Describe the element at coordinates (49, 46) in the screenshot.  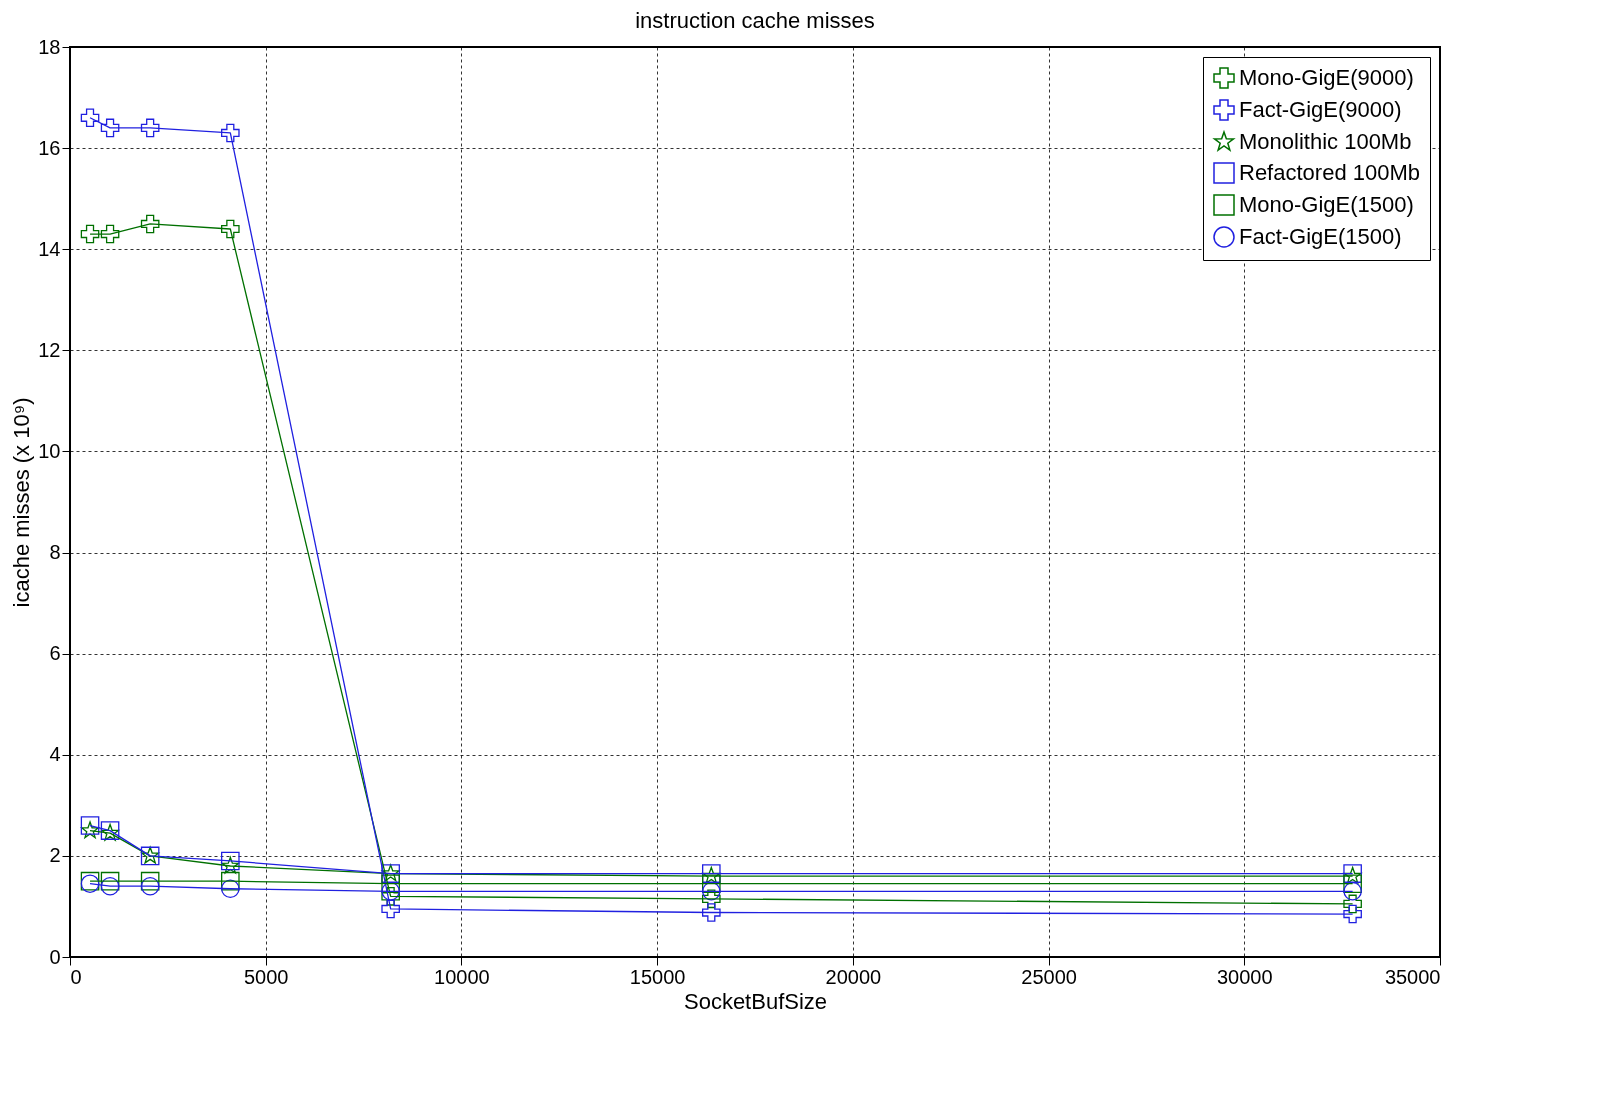
I see `y-tick-label: 18` at that location.